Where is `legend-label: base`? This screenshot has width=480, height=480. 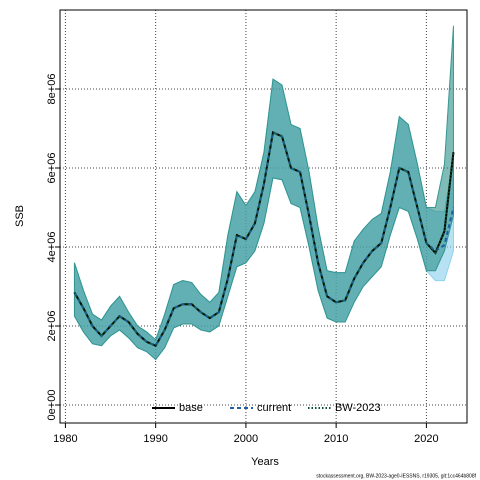
legend-label: base is located at coordinates (191, 408).